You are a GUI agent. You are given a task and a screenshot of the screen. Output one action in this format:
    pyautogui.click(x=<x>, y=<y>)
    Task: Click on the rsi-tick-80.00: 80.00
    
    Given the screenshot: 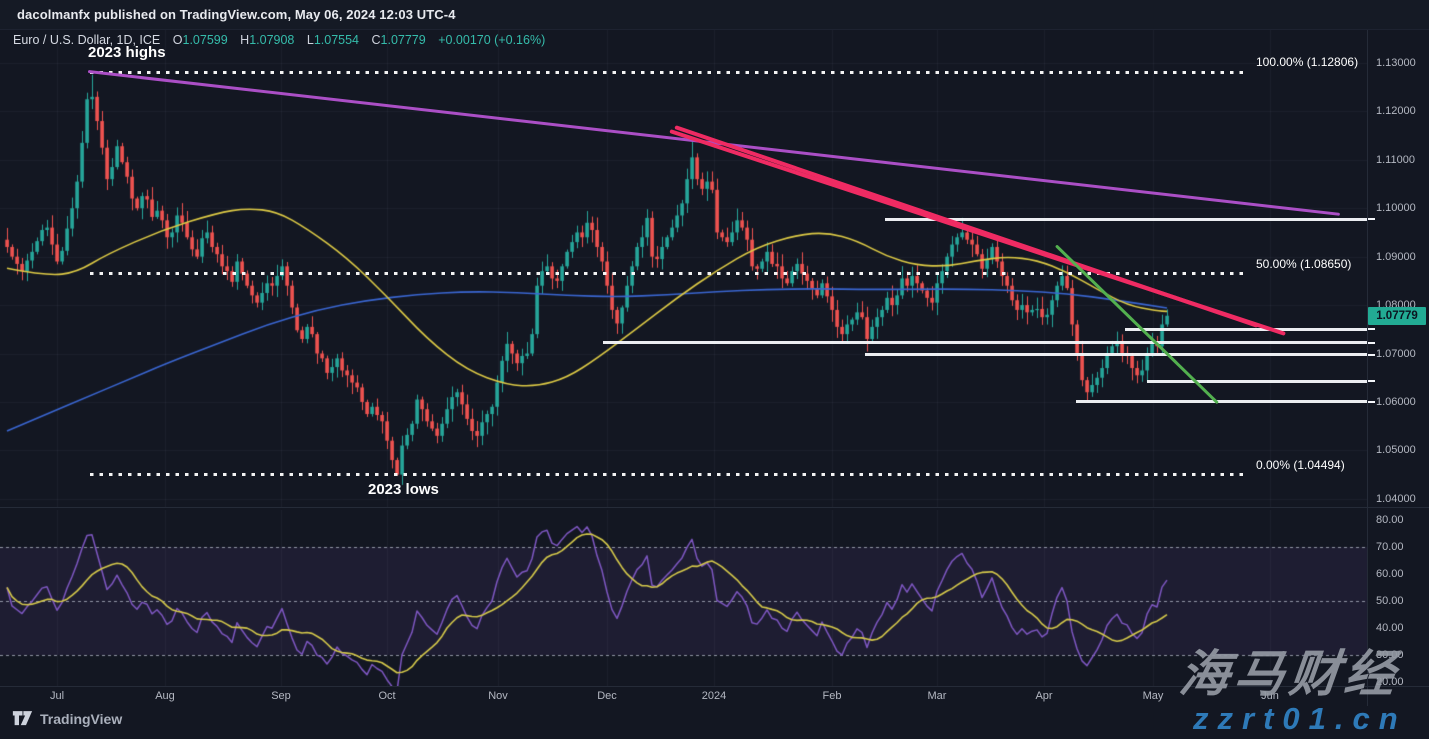 What is the action you would take?
    pyautogui.click(x=1390, y=519)
    